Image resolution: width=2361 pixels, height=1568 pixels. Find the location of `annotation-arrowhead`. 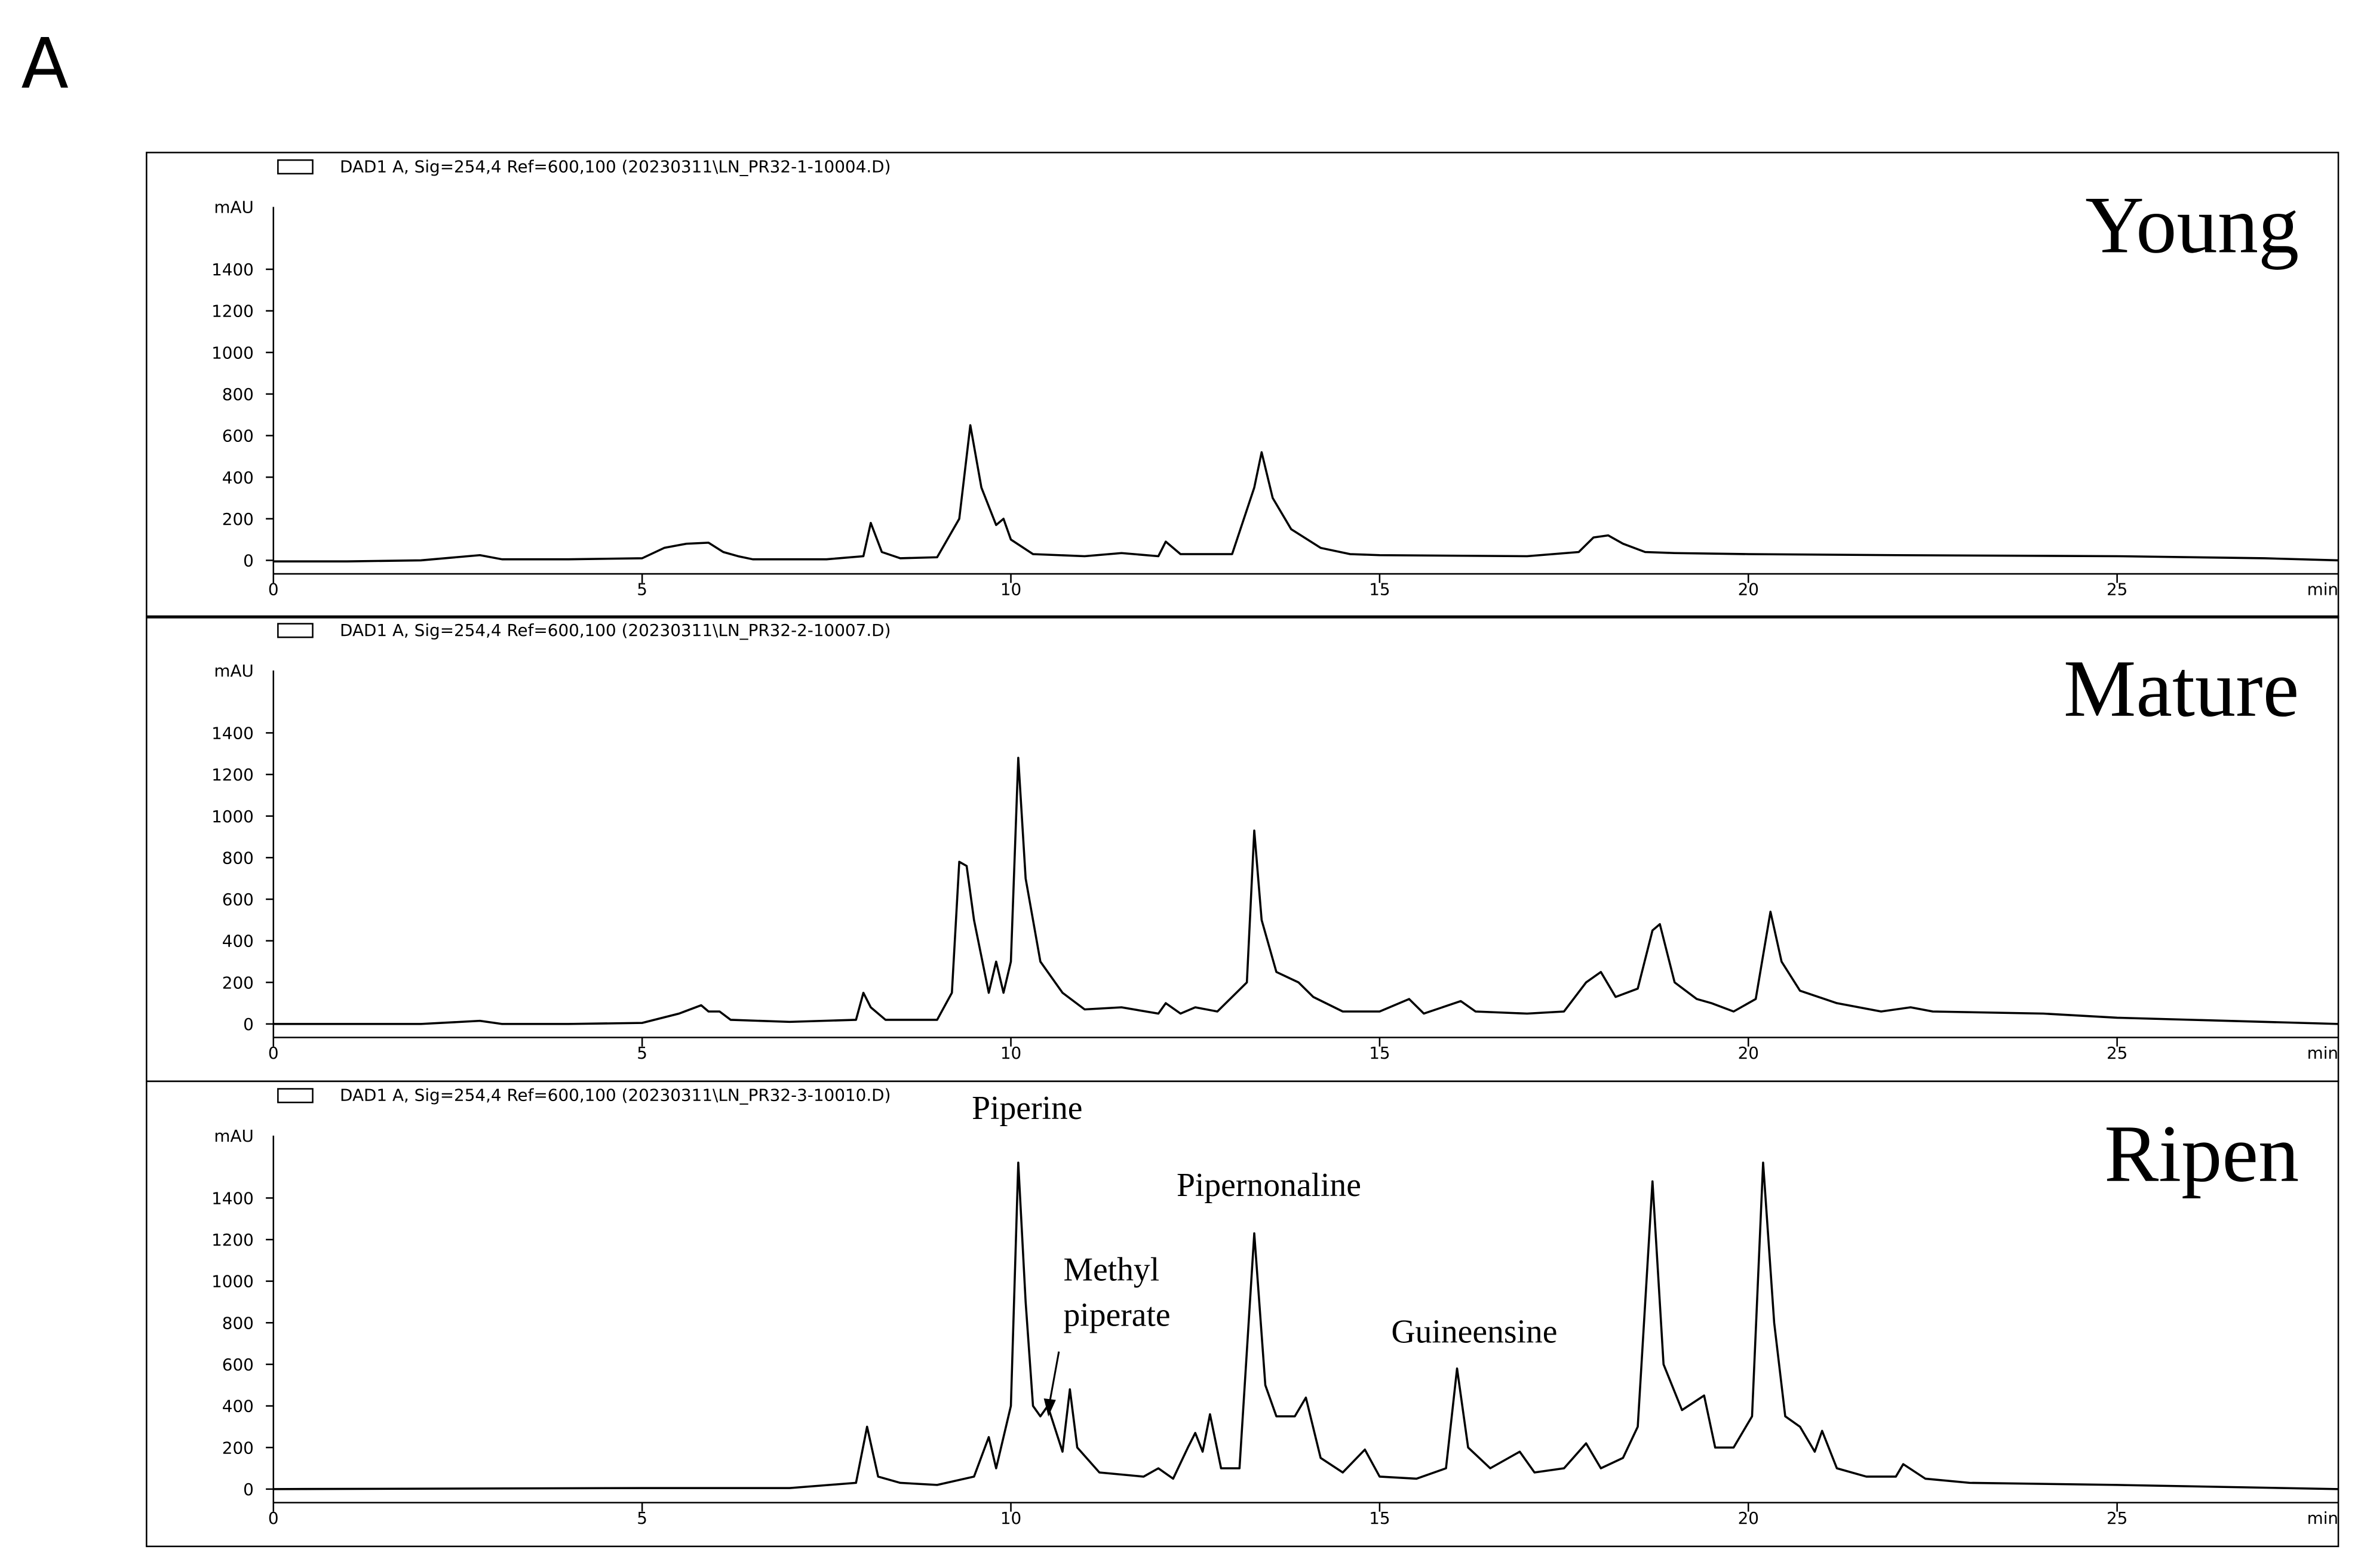

annotation-arrowhead is located at coordinates (1049, 1407).